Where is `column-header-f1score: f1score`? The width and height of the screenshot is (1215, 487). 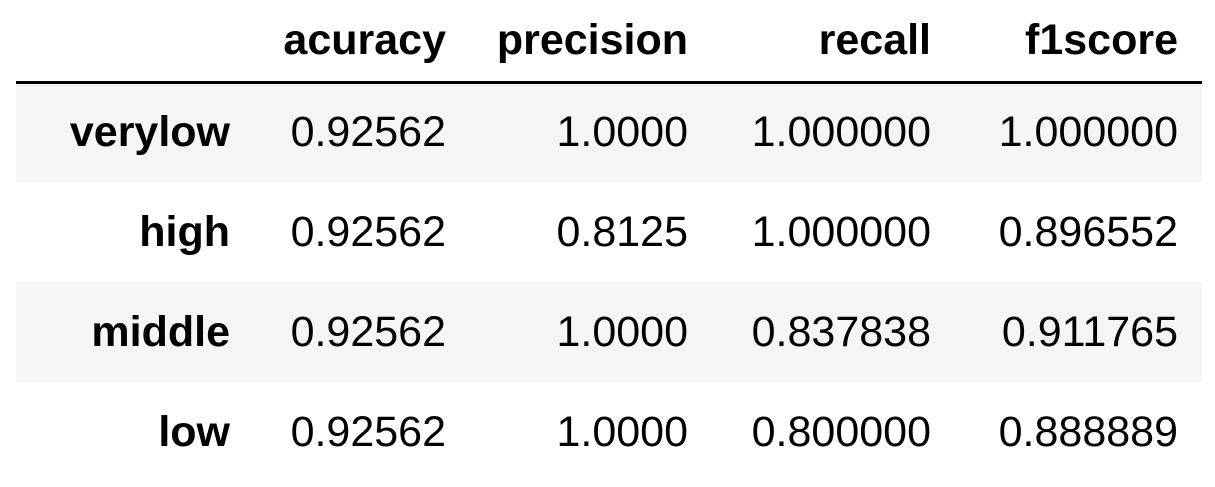
column-header-f1score: f1score is located at coordinates (1078, 42).